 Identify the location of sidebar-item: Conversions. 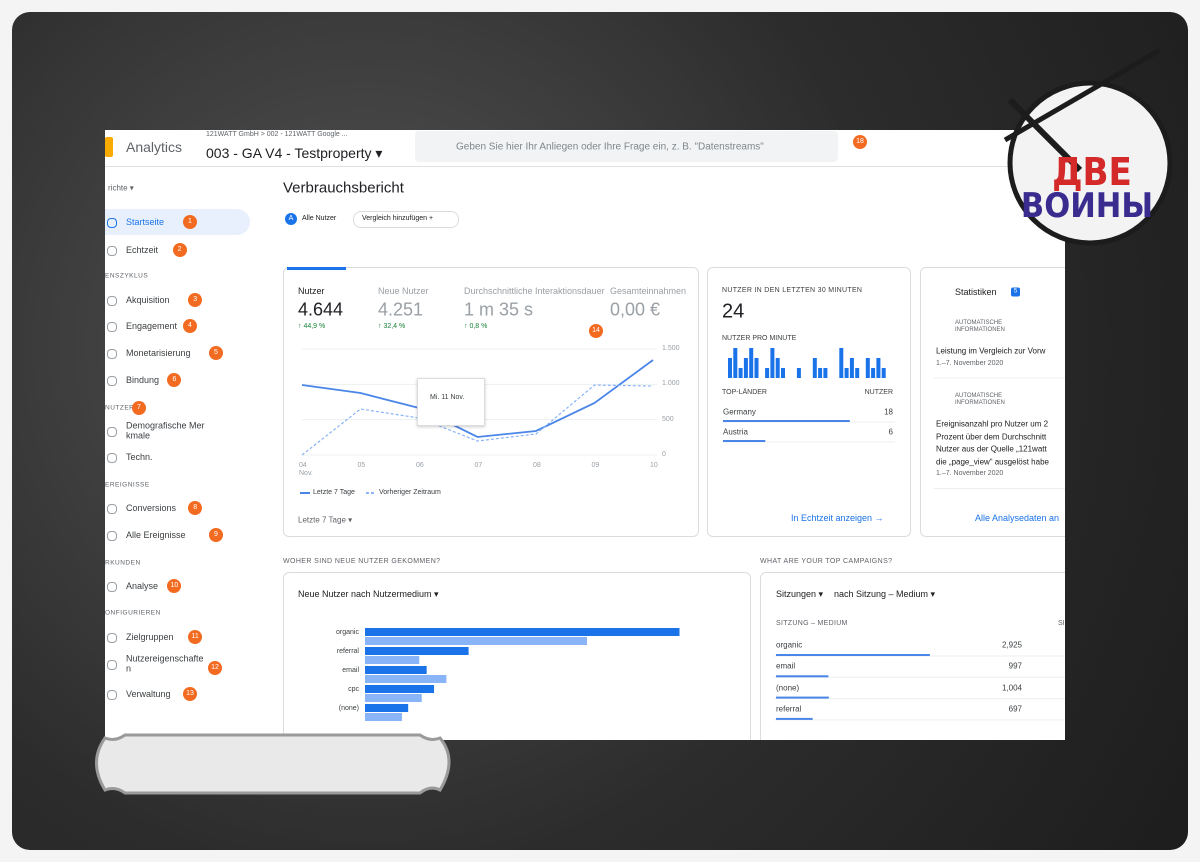
(151, 507).